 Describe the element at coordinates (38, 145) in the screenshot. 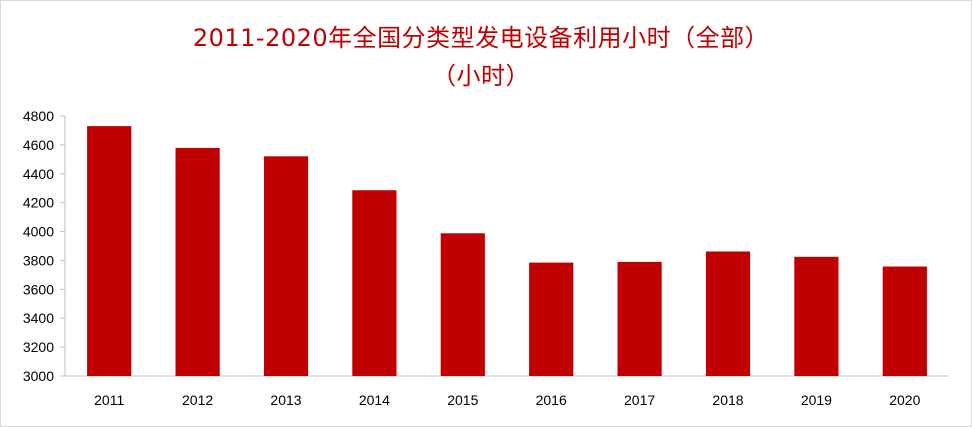

I see `y-tick-label: 4600` at that location.